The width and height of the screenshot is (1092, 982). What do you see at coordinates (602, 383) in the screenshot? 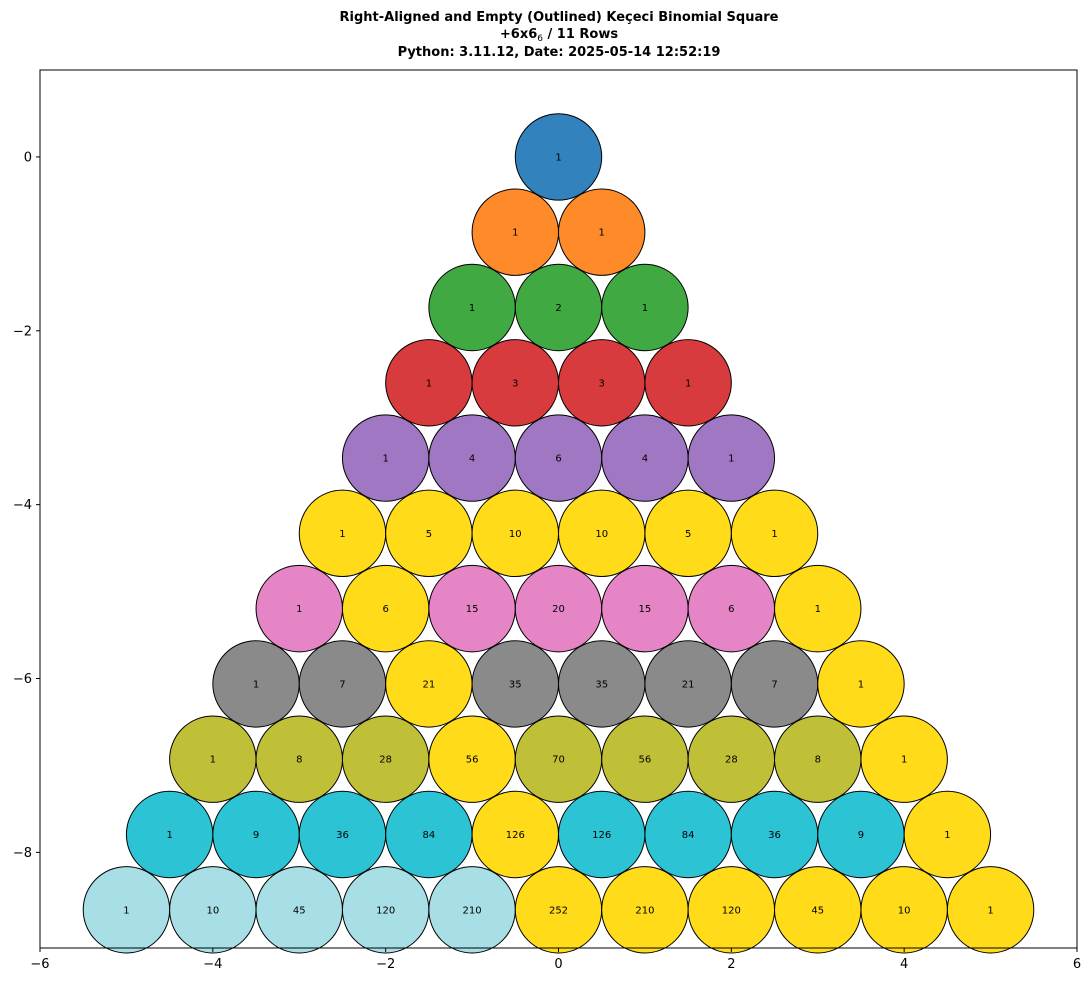
I see `value-label-r3-c2: 3` at bounding box center [602, 383].